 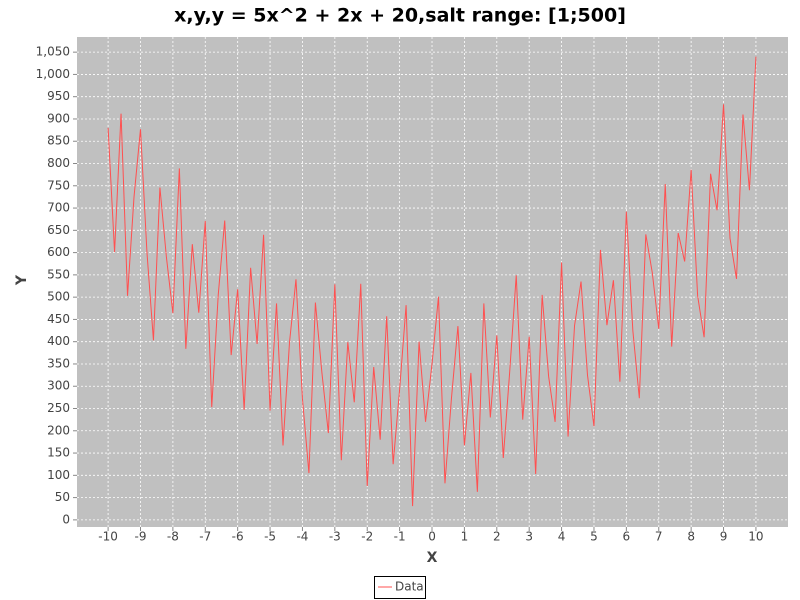 I want to click on x-tick-label: 5, so click(x=594, y=537).